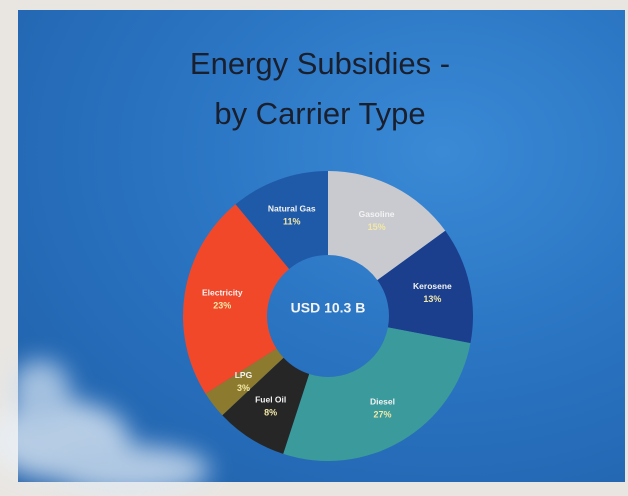 The height and width of the screenshot is (496, 628). What do you see at coordinates (292, 222) in the screenshot?
I see `segment-value-label: 11%` at bounding box center [292, 222].